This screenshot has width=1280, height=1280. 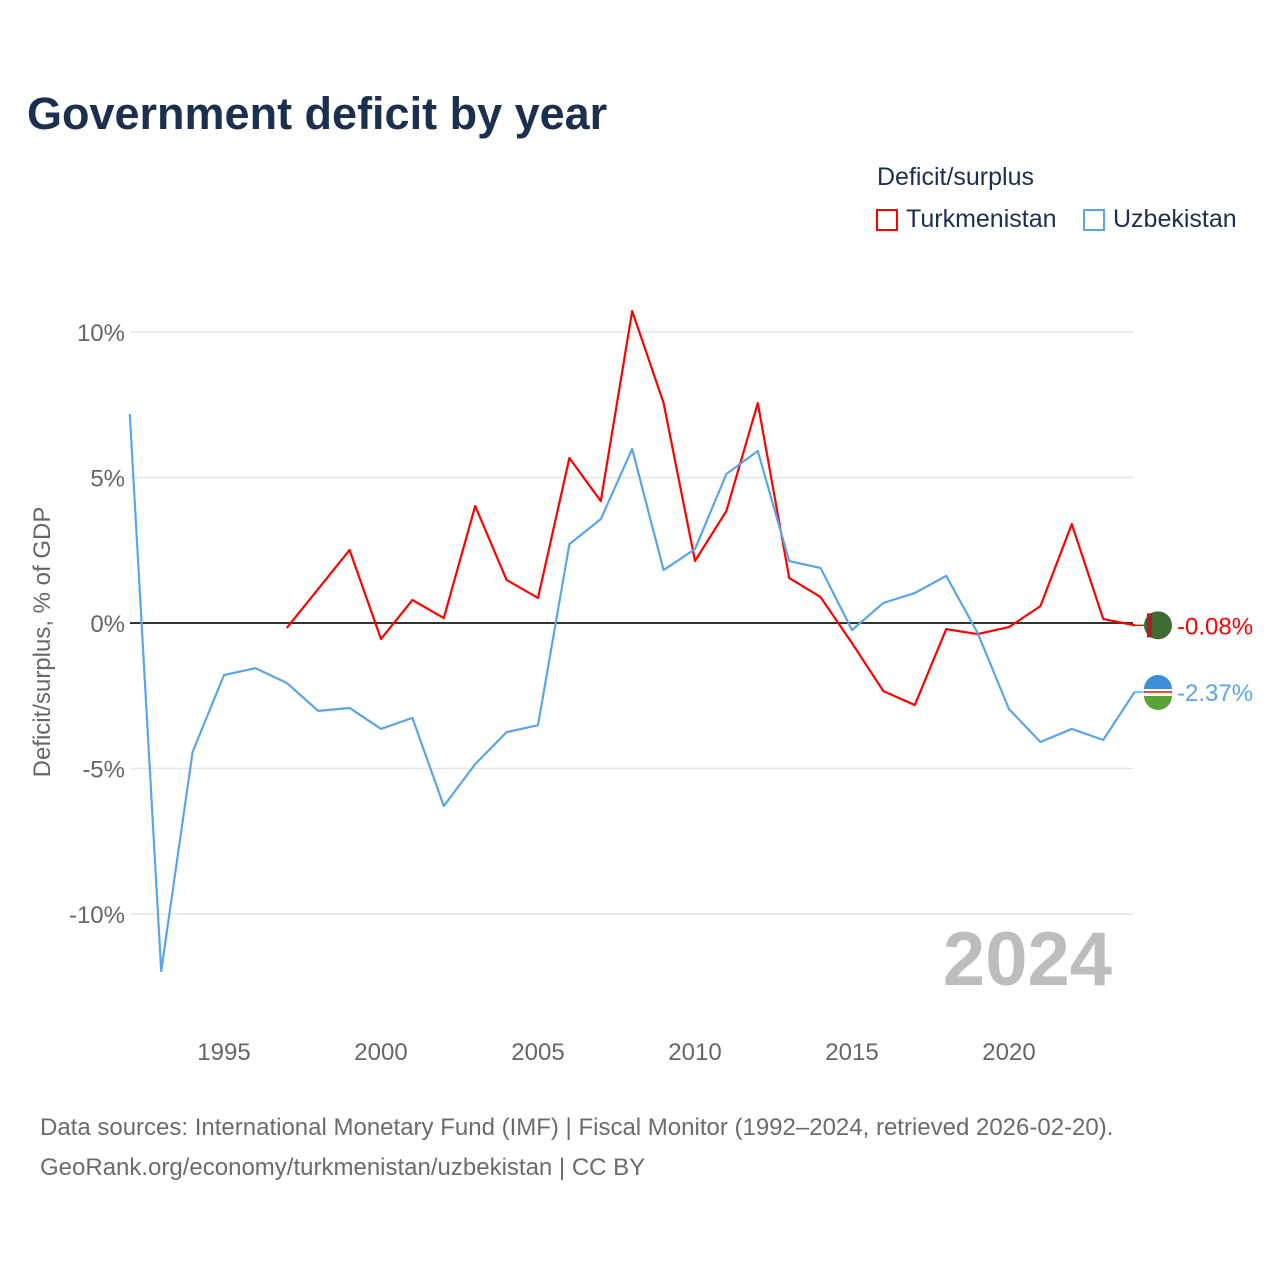 What do you see at coordinates (1175, 219) in the screenshot?
I see `legend-label: Uzbekistan` at bounding box center [1175, 219].